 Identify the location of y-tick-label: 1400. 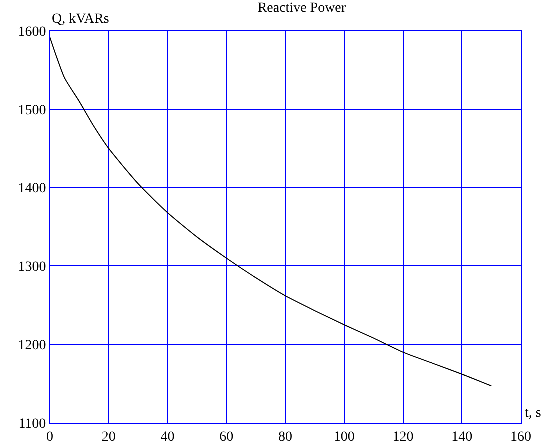
(32, 189).